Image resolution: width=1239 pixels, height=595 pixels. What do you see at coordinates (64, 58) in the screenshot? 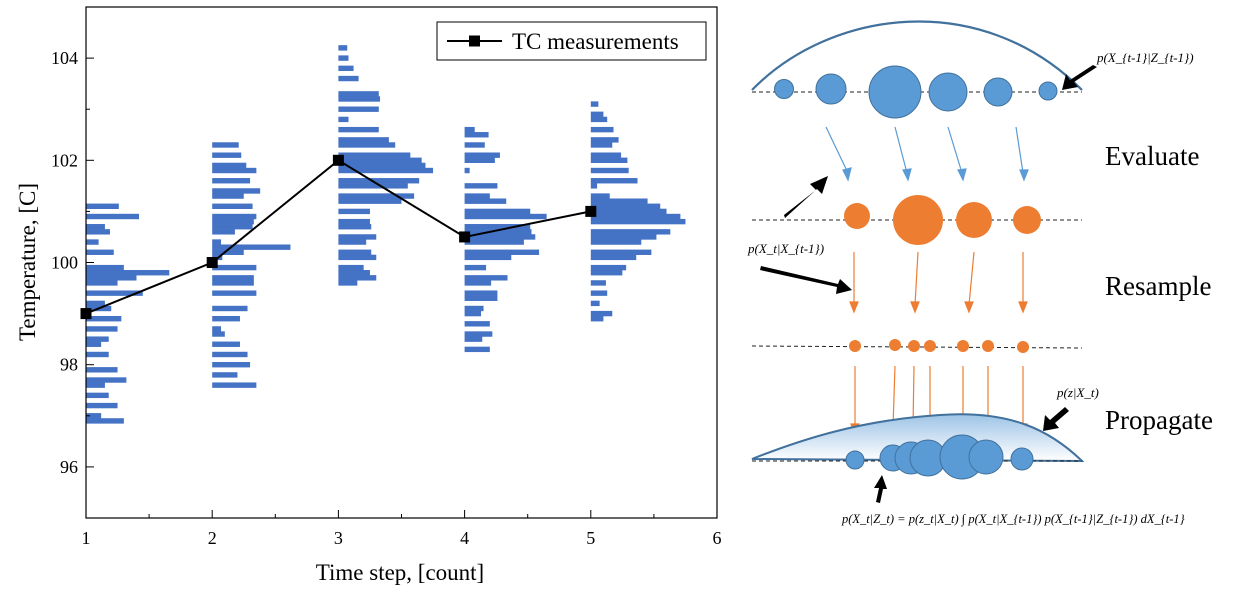
I see `y-tick-label: 104` at bounding box center [64, 58].